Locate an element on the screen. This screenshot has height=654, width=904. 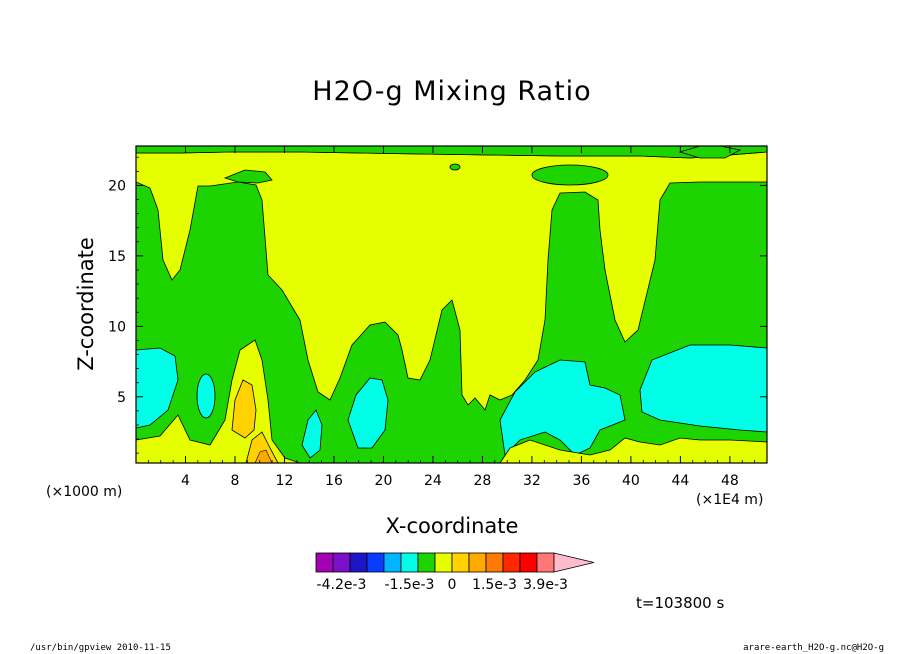
contour-fill-cyan-right2 is located at coordinates (703, 388).